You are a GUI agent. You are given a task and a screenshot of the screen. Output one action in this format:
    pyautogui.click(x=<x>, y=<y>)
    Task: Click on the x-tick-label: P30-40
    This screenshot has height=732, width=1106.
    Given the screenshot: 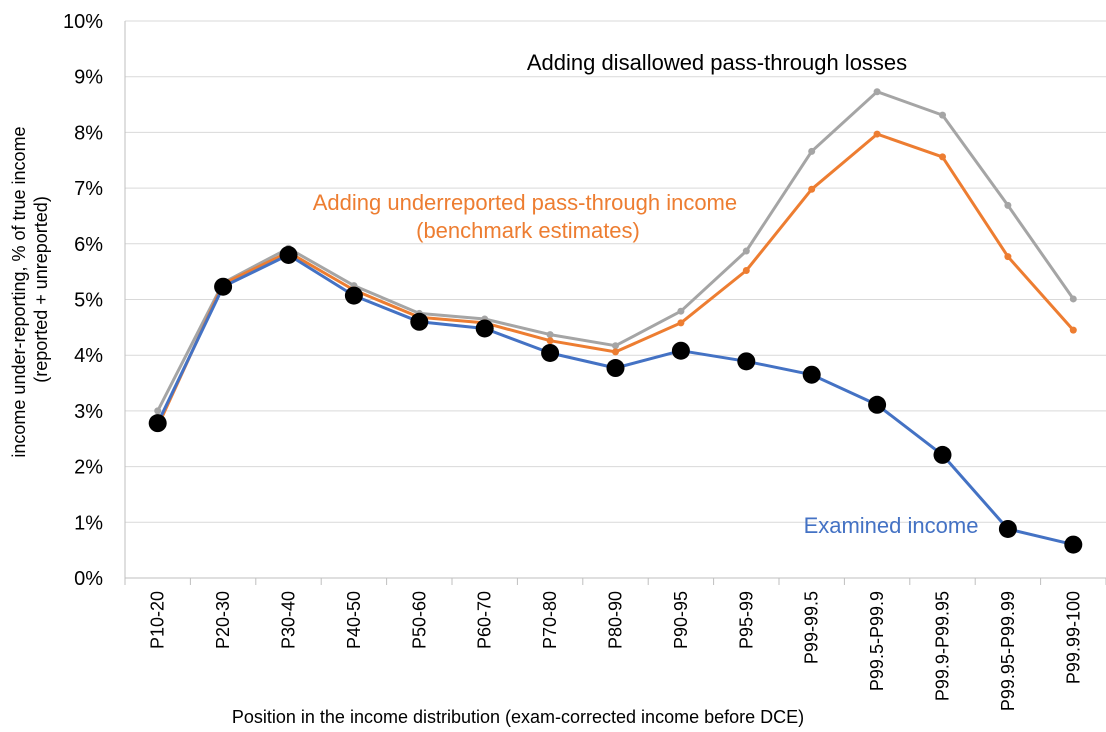 What is the action you would take?
    pyautogui.click(x=289, y=620)
    